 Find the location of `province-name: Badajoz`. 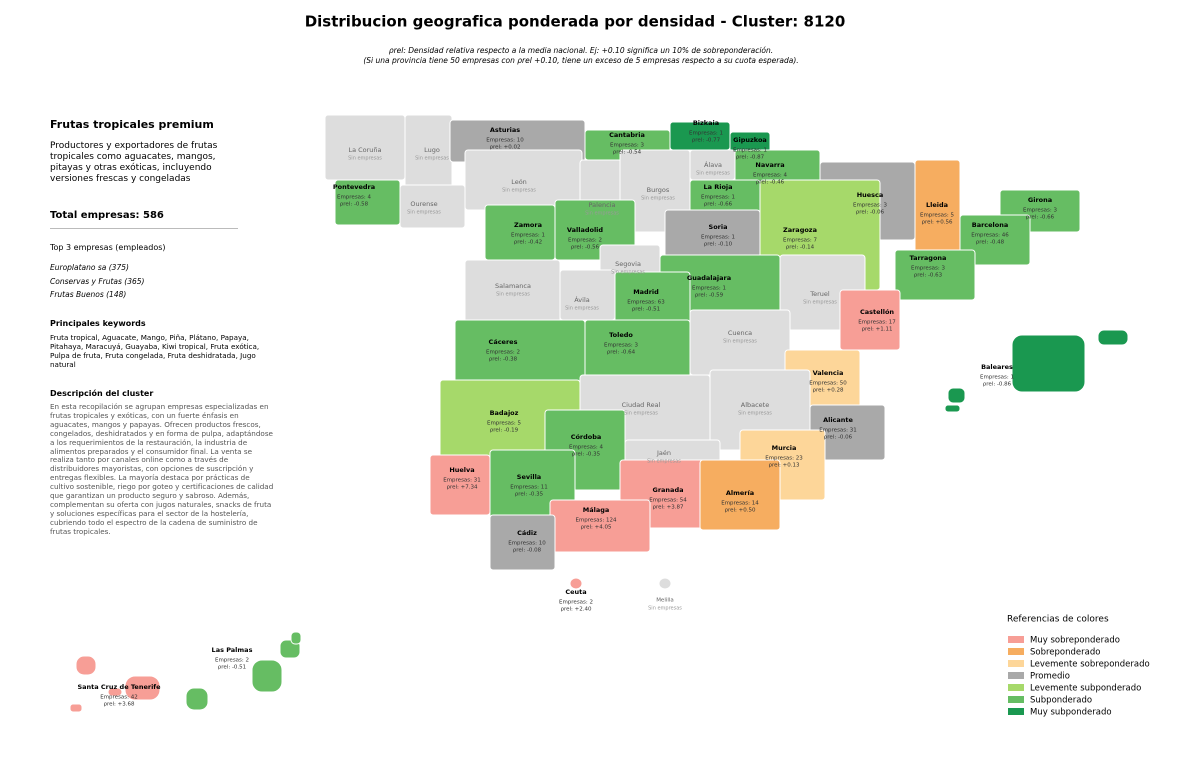

province-name: Badajoz is located at coordinates (504, 413).